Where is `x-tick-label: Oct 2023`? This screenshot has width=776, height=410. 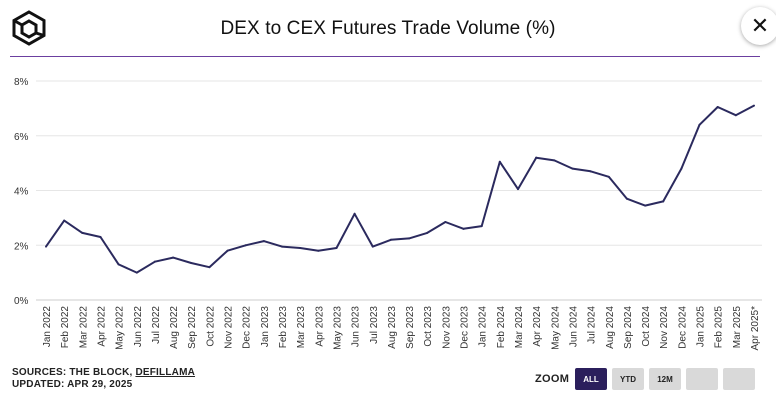
x-tick-label: Oct 2023 is located at coordinates (428, 326).